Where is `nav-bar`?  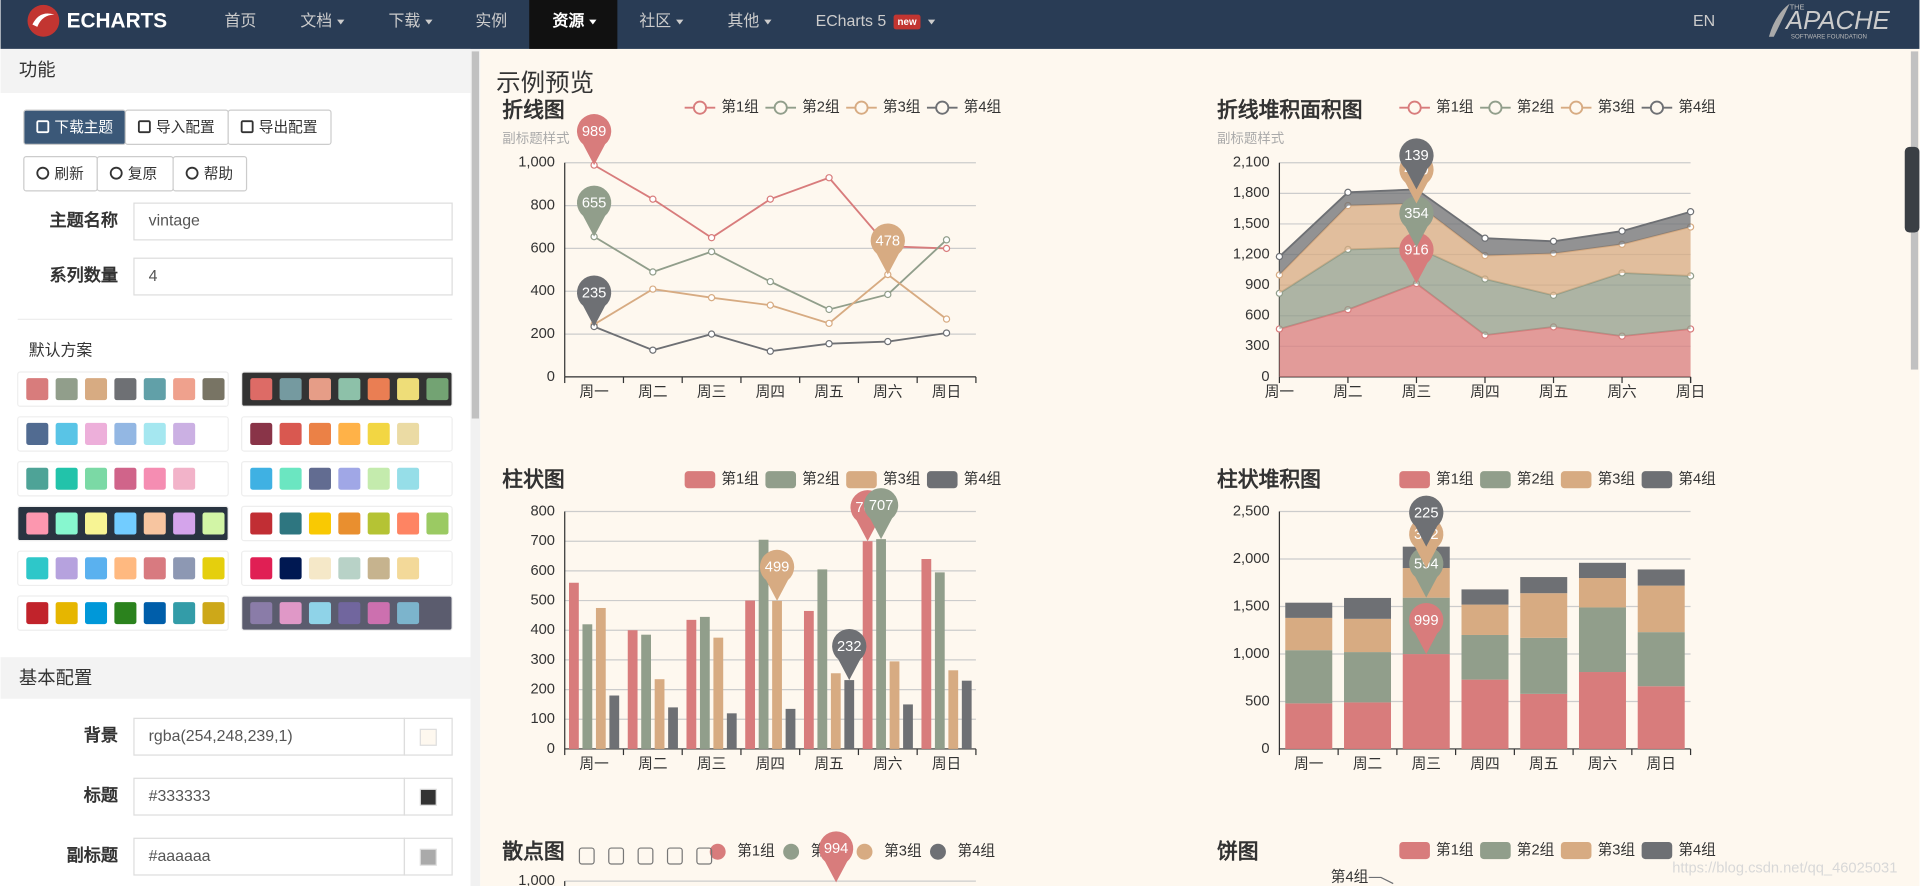 nav-bar is located at coordinates (960, 24).